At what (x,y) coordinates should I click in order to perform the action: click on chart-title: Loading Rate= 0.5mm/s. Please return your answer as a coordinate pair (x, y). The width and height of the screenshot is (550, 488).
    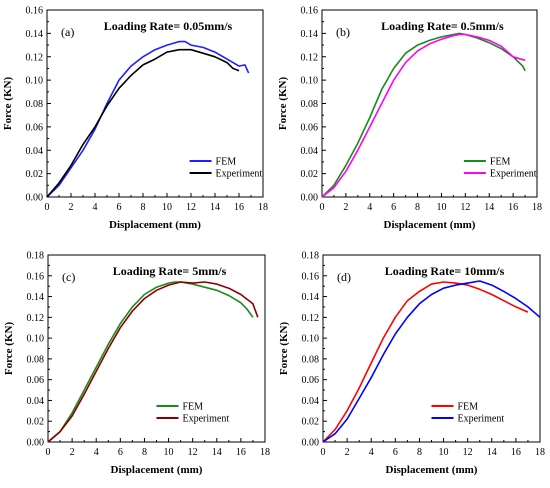
    Looking at the image, I should click on (442, 26).